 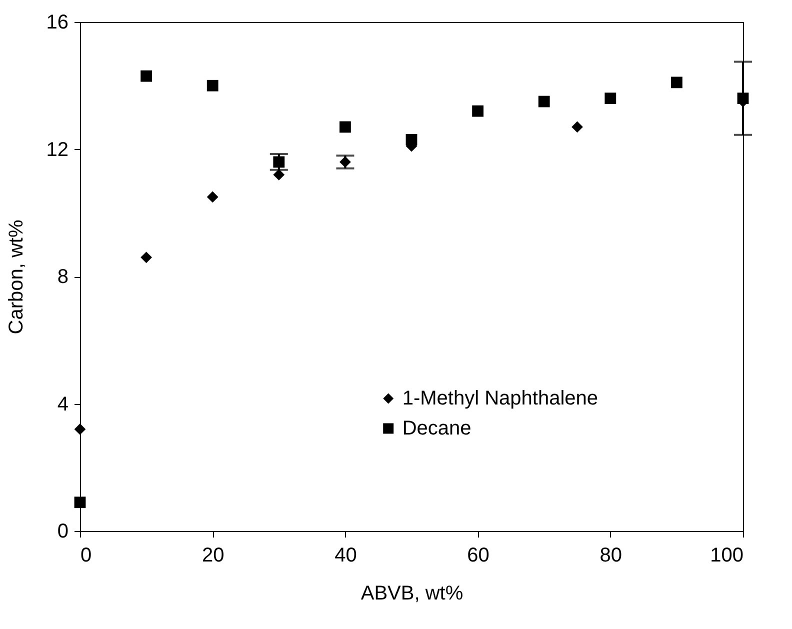 I want to click on y-tick-label: 16, so click(x=57, y=23).